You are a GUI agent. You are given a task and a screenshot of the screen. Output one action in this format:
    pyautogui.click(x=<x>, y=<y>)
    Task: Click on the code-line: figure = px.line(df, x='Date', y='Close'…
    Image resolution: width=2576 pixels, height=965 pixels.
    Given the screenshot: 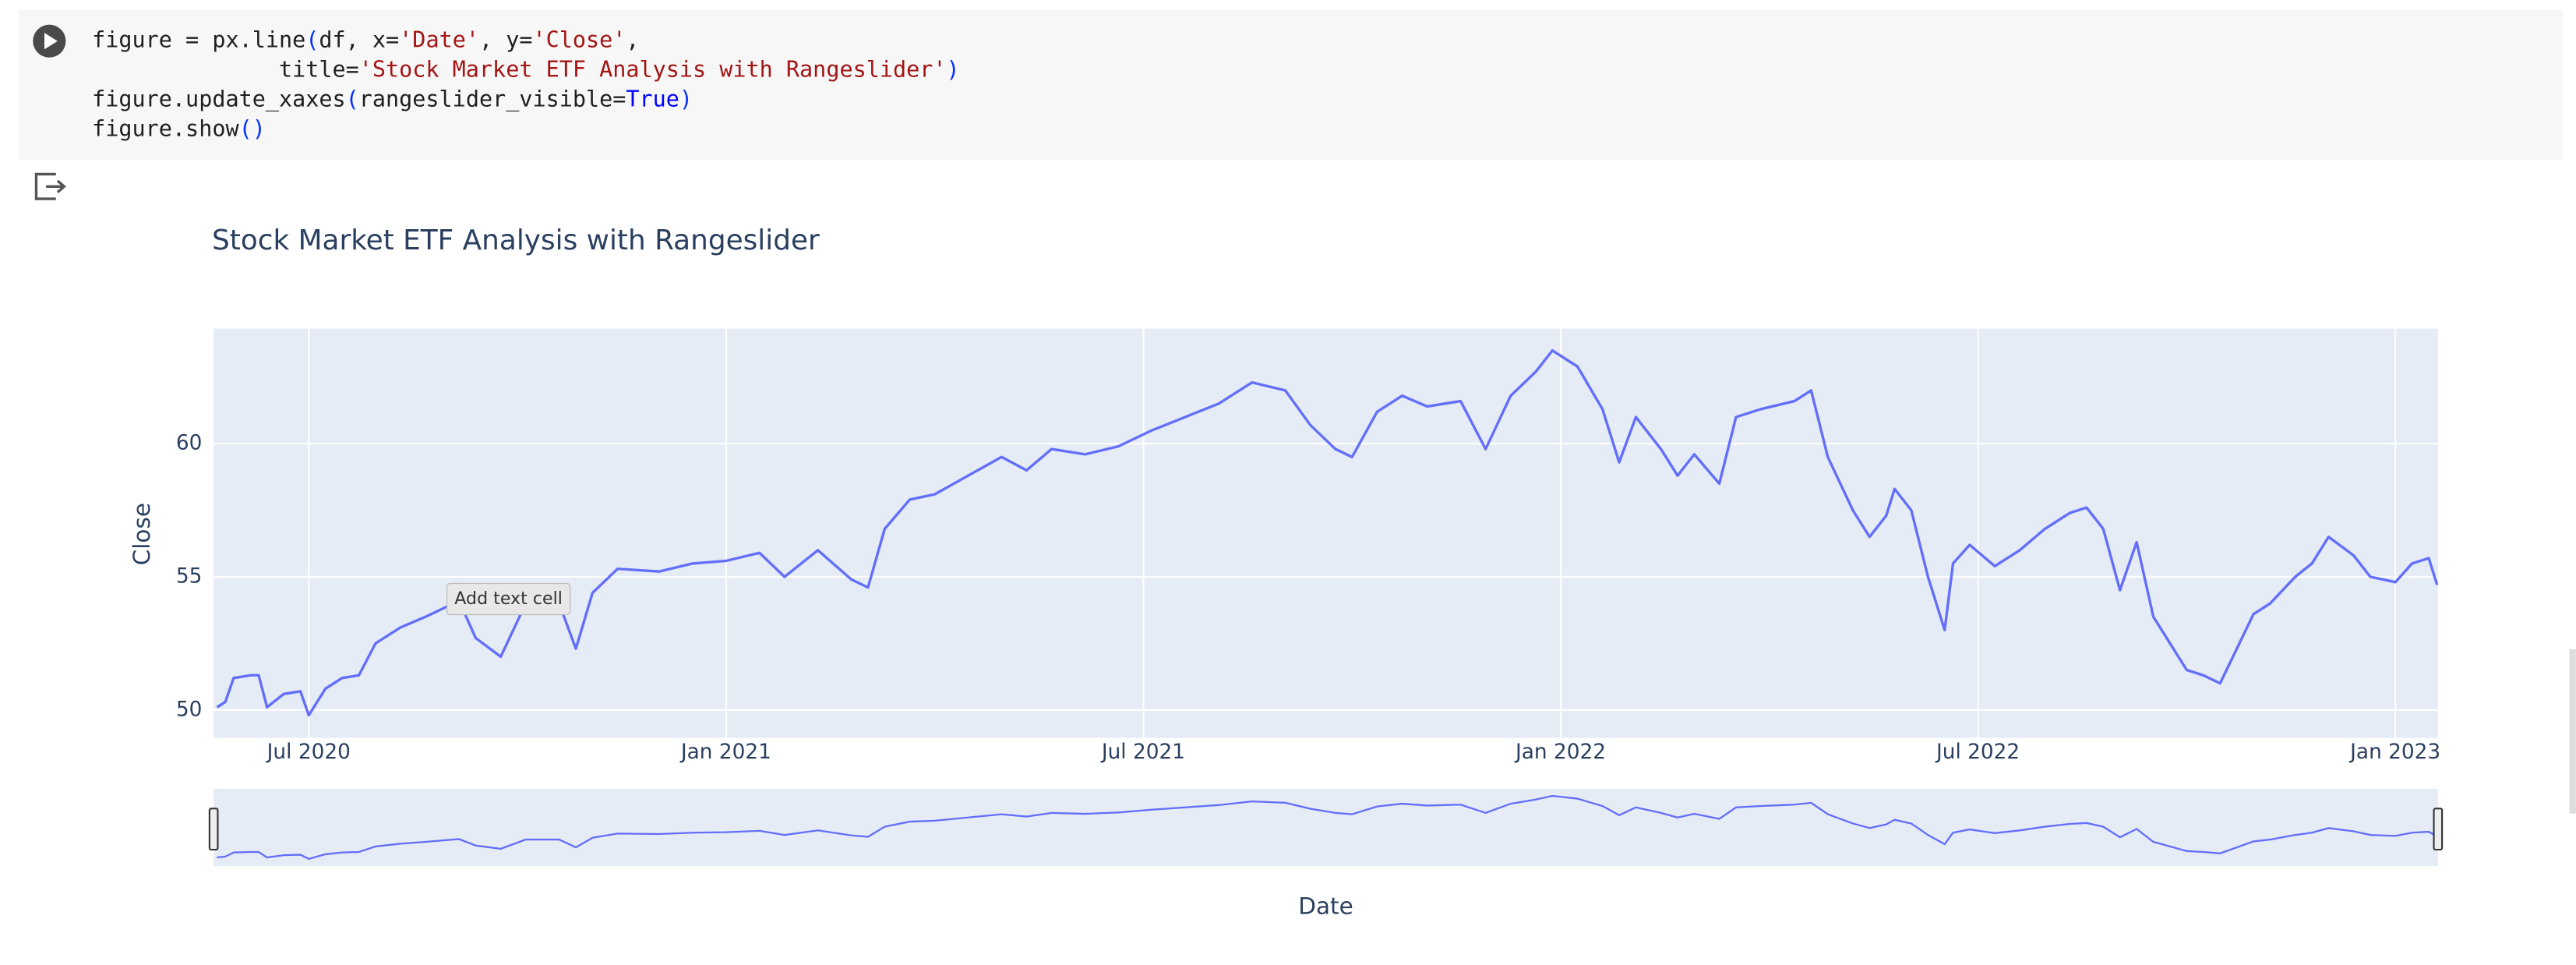 What is the action you would take?
    pyautogui.click(x=365, y=40)
    